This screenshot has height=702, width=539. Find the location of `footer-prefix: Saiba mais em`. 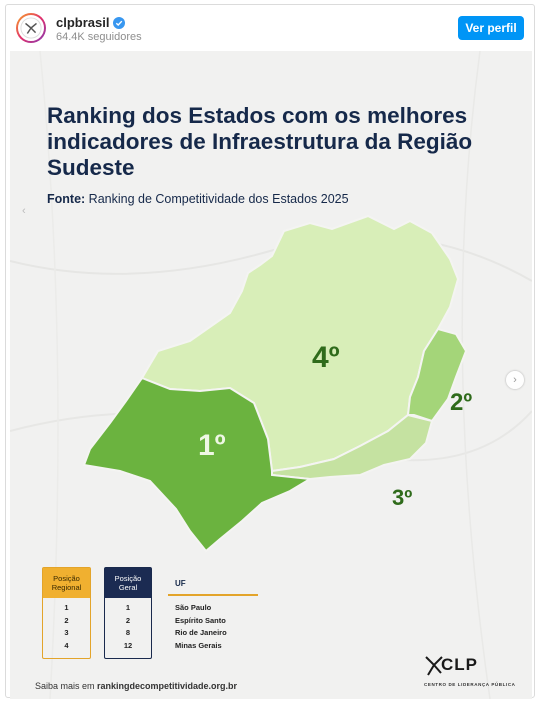

footer-prefix: Saiba mais em is located at coordinates (66, 686).